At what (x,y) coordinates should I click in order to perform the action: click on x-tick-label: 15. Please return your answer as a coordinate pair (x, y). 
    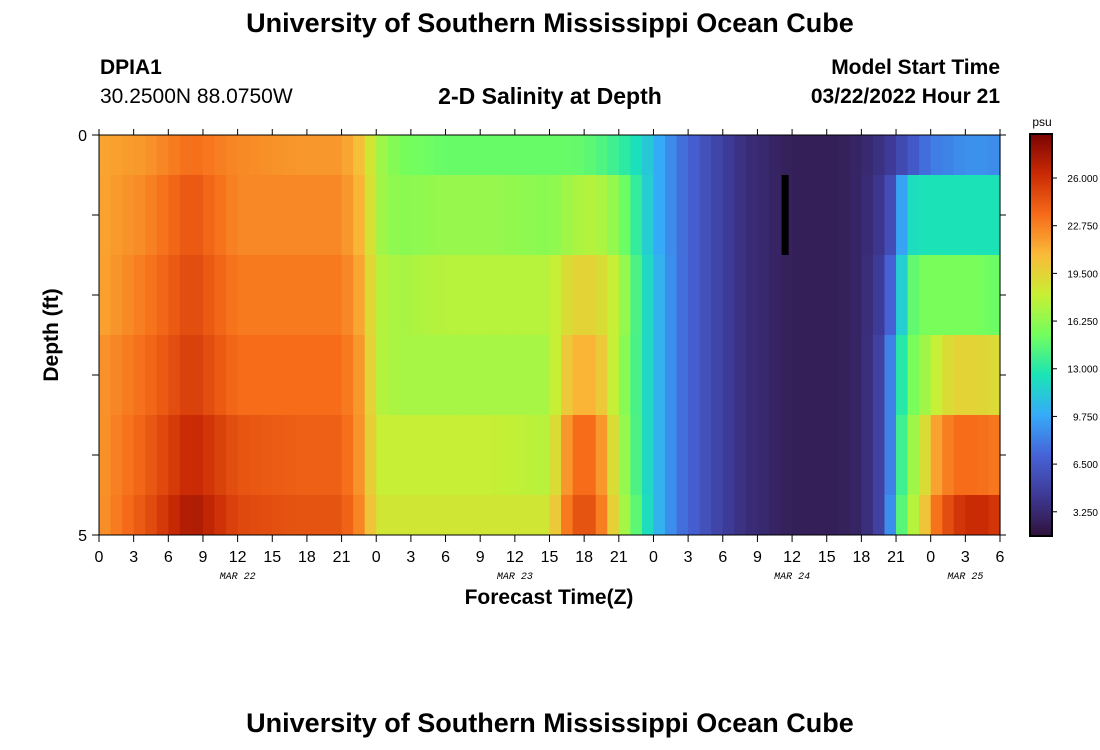
    Looking at the image, I should click on (550, 557).